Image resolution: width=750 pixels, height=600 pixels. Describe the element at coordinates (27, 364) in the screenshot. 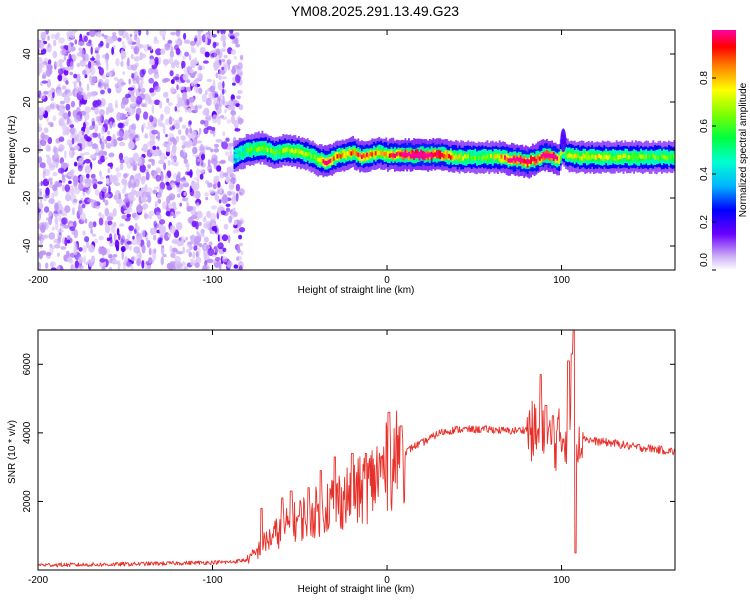

I see `y-tick-label: 6000` at that location.